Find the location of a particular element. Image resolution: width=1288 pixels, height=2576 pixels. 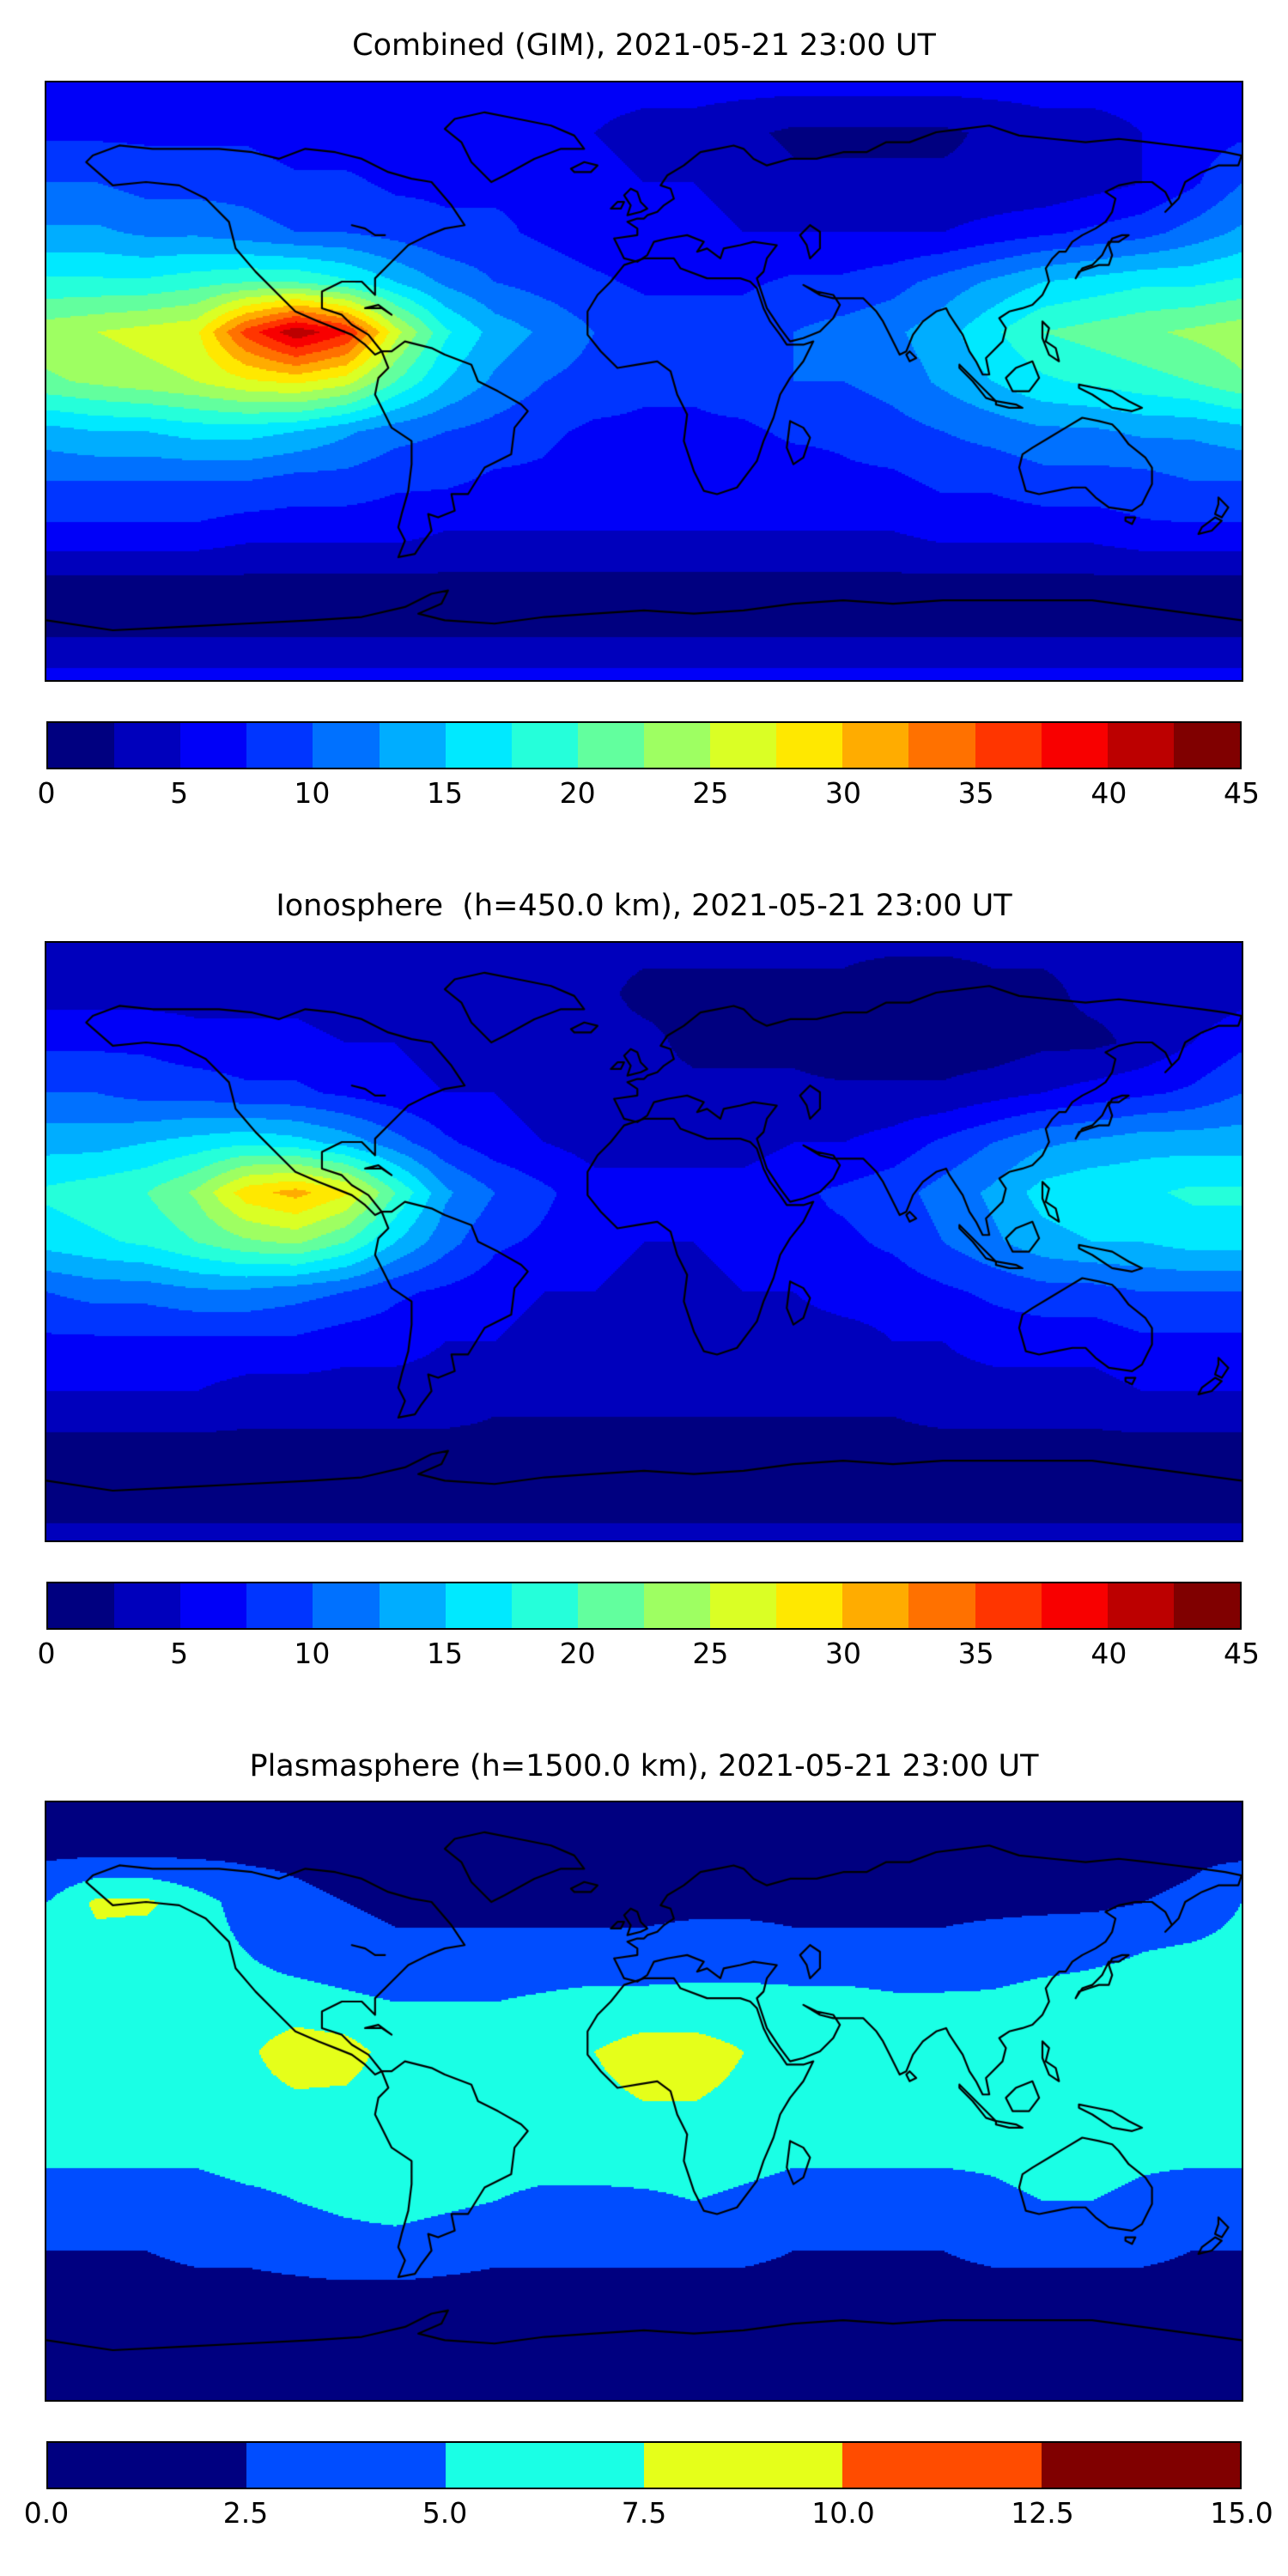

colorbar-plasmasphere: 0.0 2.5 5.0 7.5 10.0 12.5 15.0 is located at coordinates (649, 2488).